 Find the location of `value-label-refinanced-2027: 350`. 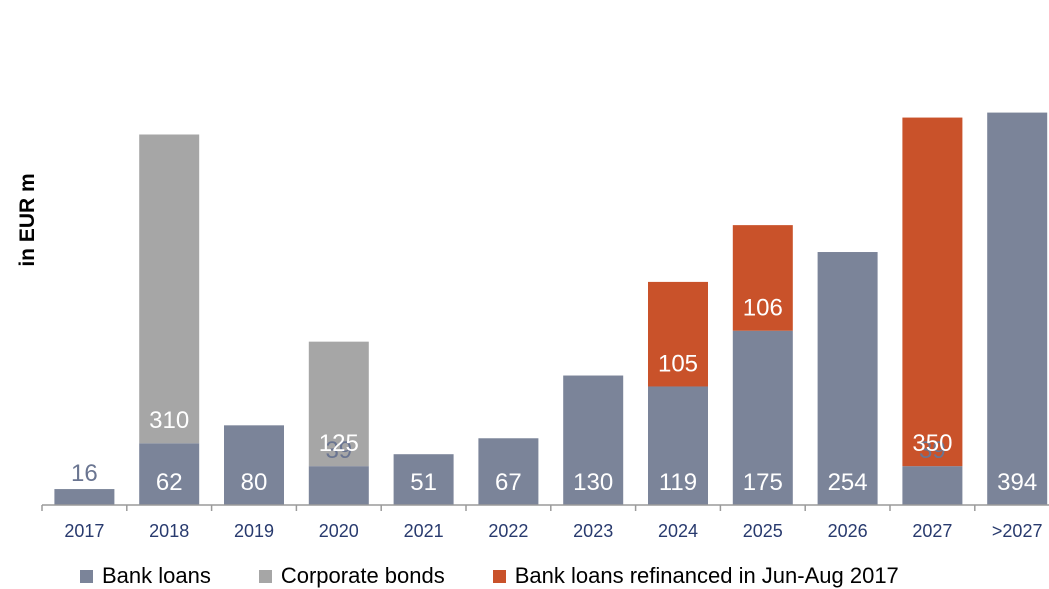

value-label-refinanced-2027: 350 is located at coordinates (932, 443).